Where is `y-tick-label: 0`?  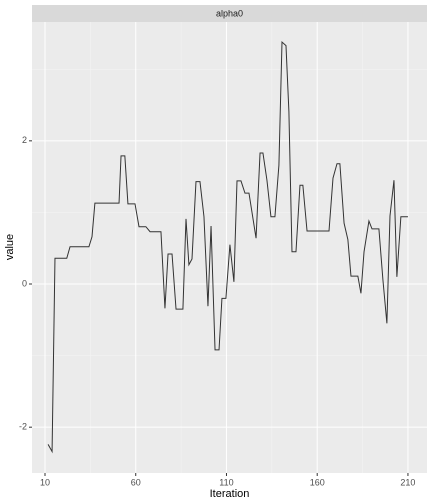
y-tick-label: 0 is located at coordinates (24, 283).